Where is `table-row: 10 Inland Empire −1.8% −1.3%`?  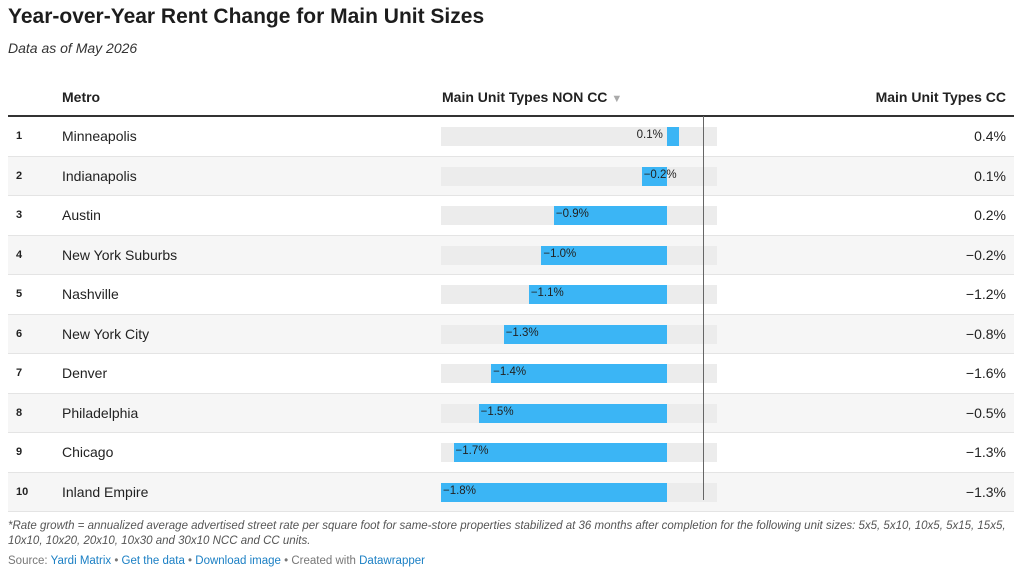 table-row: 10 Inland Empire −1.8% −1.3% is located at coordinates (511, 492).